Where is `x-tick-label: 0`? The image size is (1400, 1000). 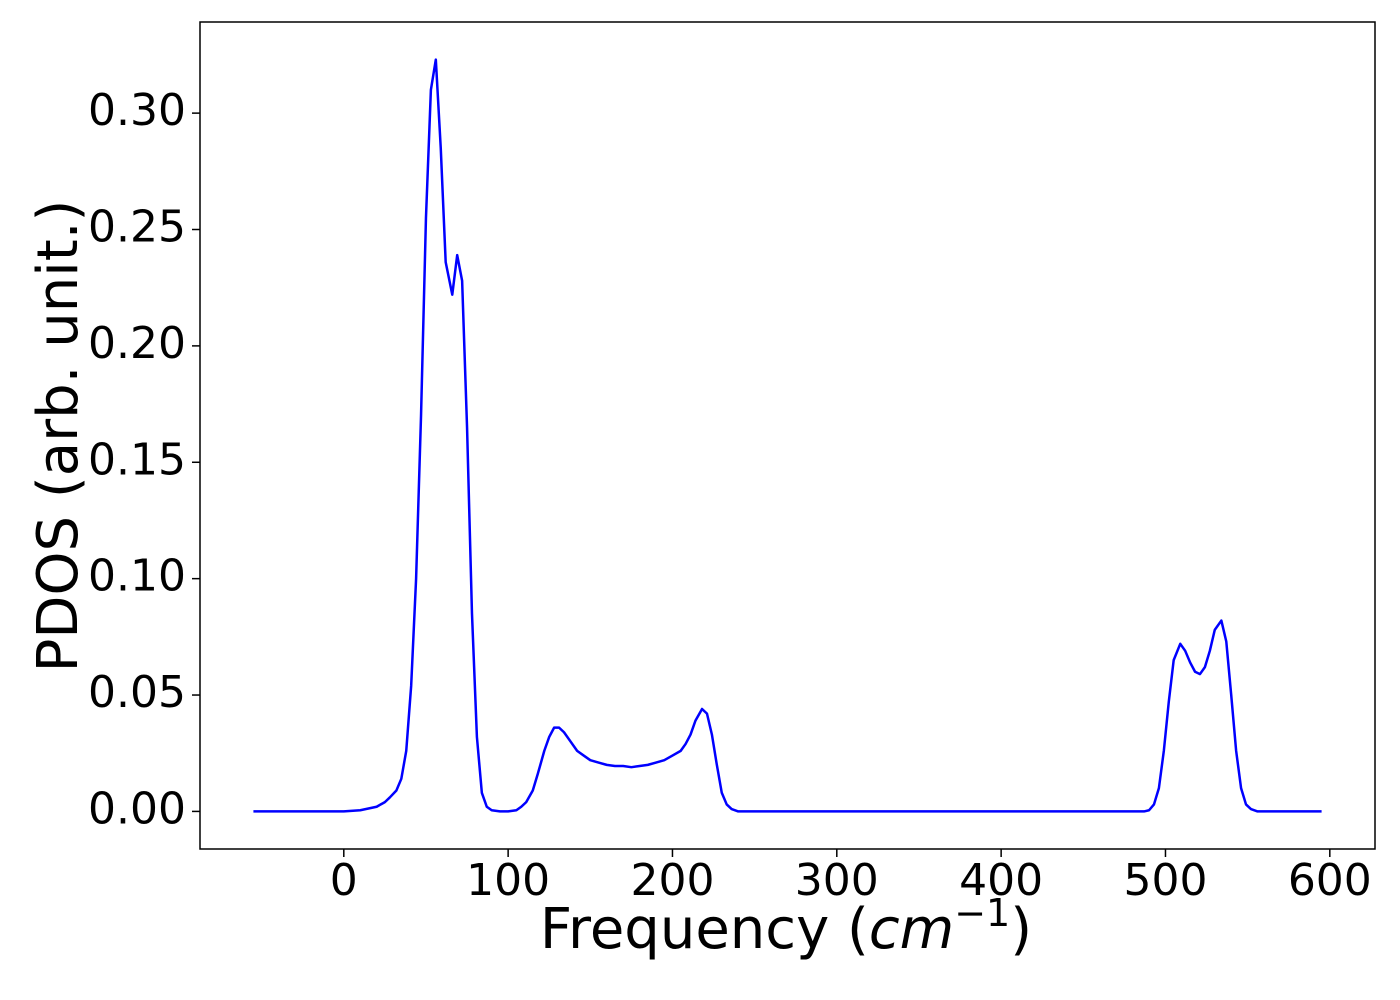
x-tick-label: 0 is located at coordinates (344, 880).